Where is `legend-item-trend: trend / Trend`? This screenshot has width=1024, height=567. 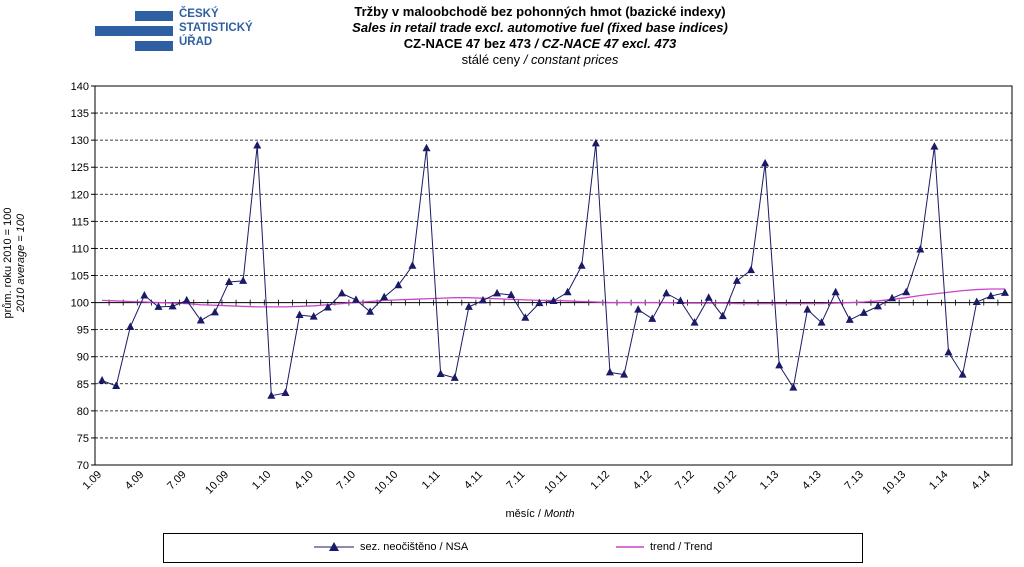
legend-item-trend: trend / Trend is located at coordinates (664, 547).